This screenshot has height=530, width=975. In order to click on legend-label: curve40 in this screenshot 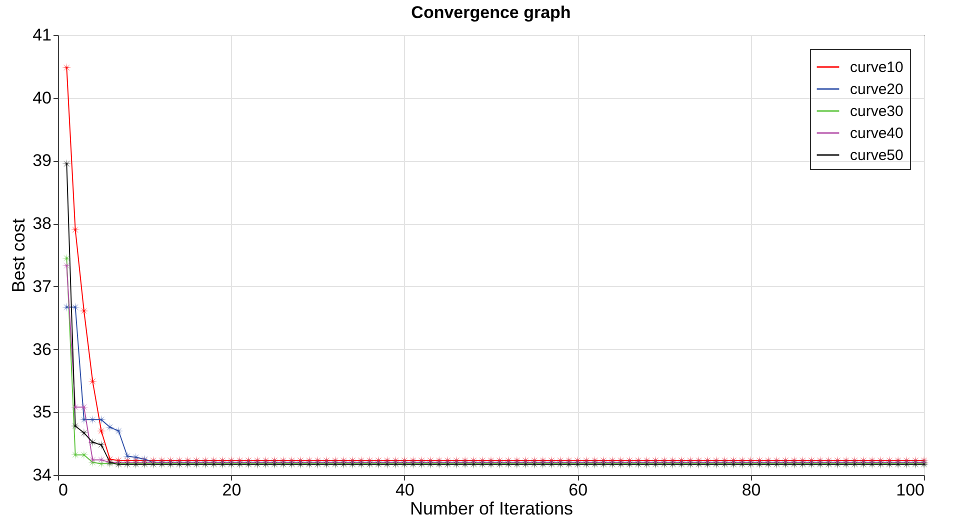, I will do `click(877, 133)`.